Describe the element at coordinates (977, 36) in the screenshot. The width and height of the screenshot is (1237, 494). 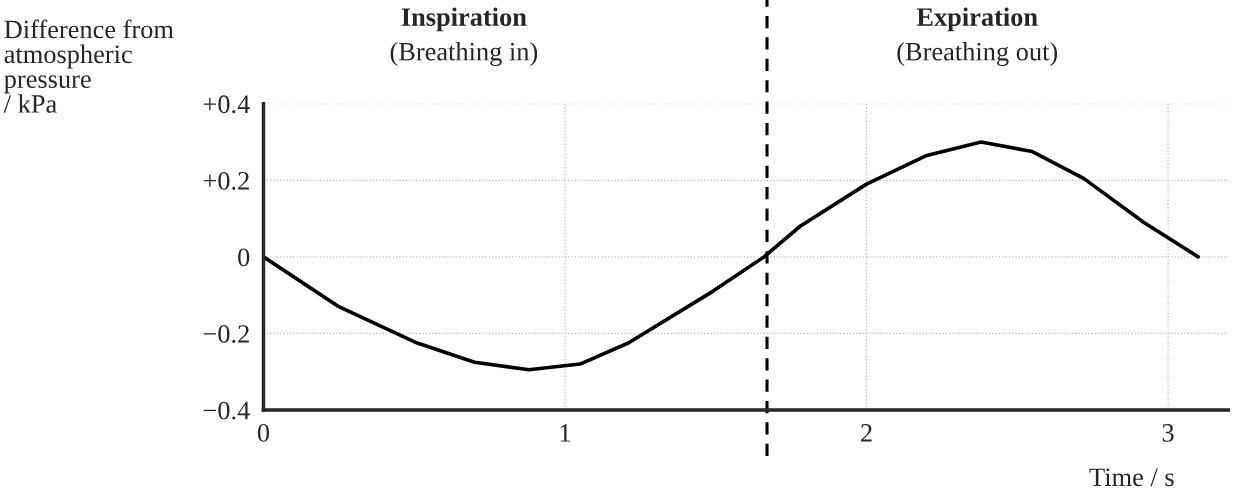
I see `text: Expiration (Breathing out)` at that location.